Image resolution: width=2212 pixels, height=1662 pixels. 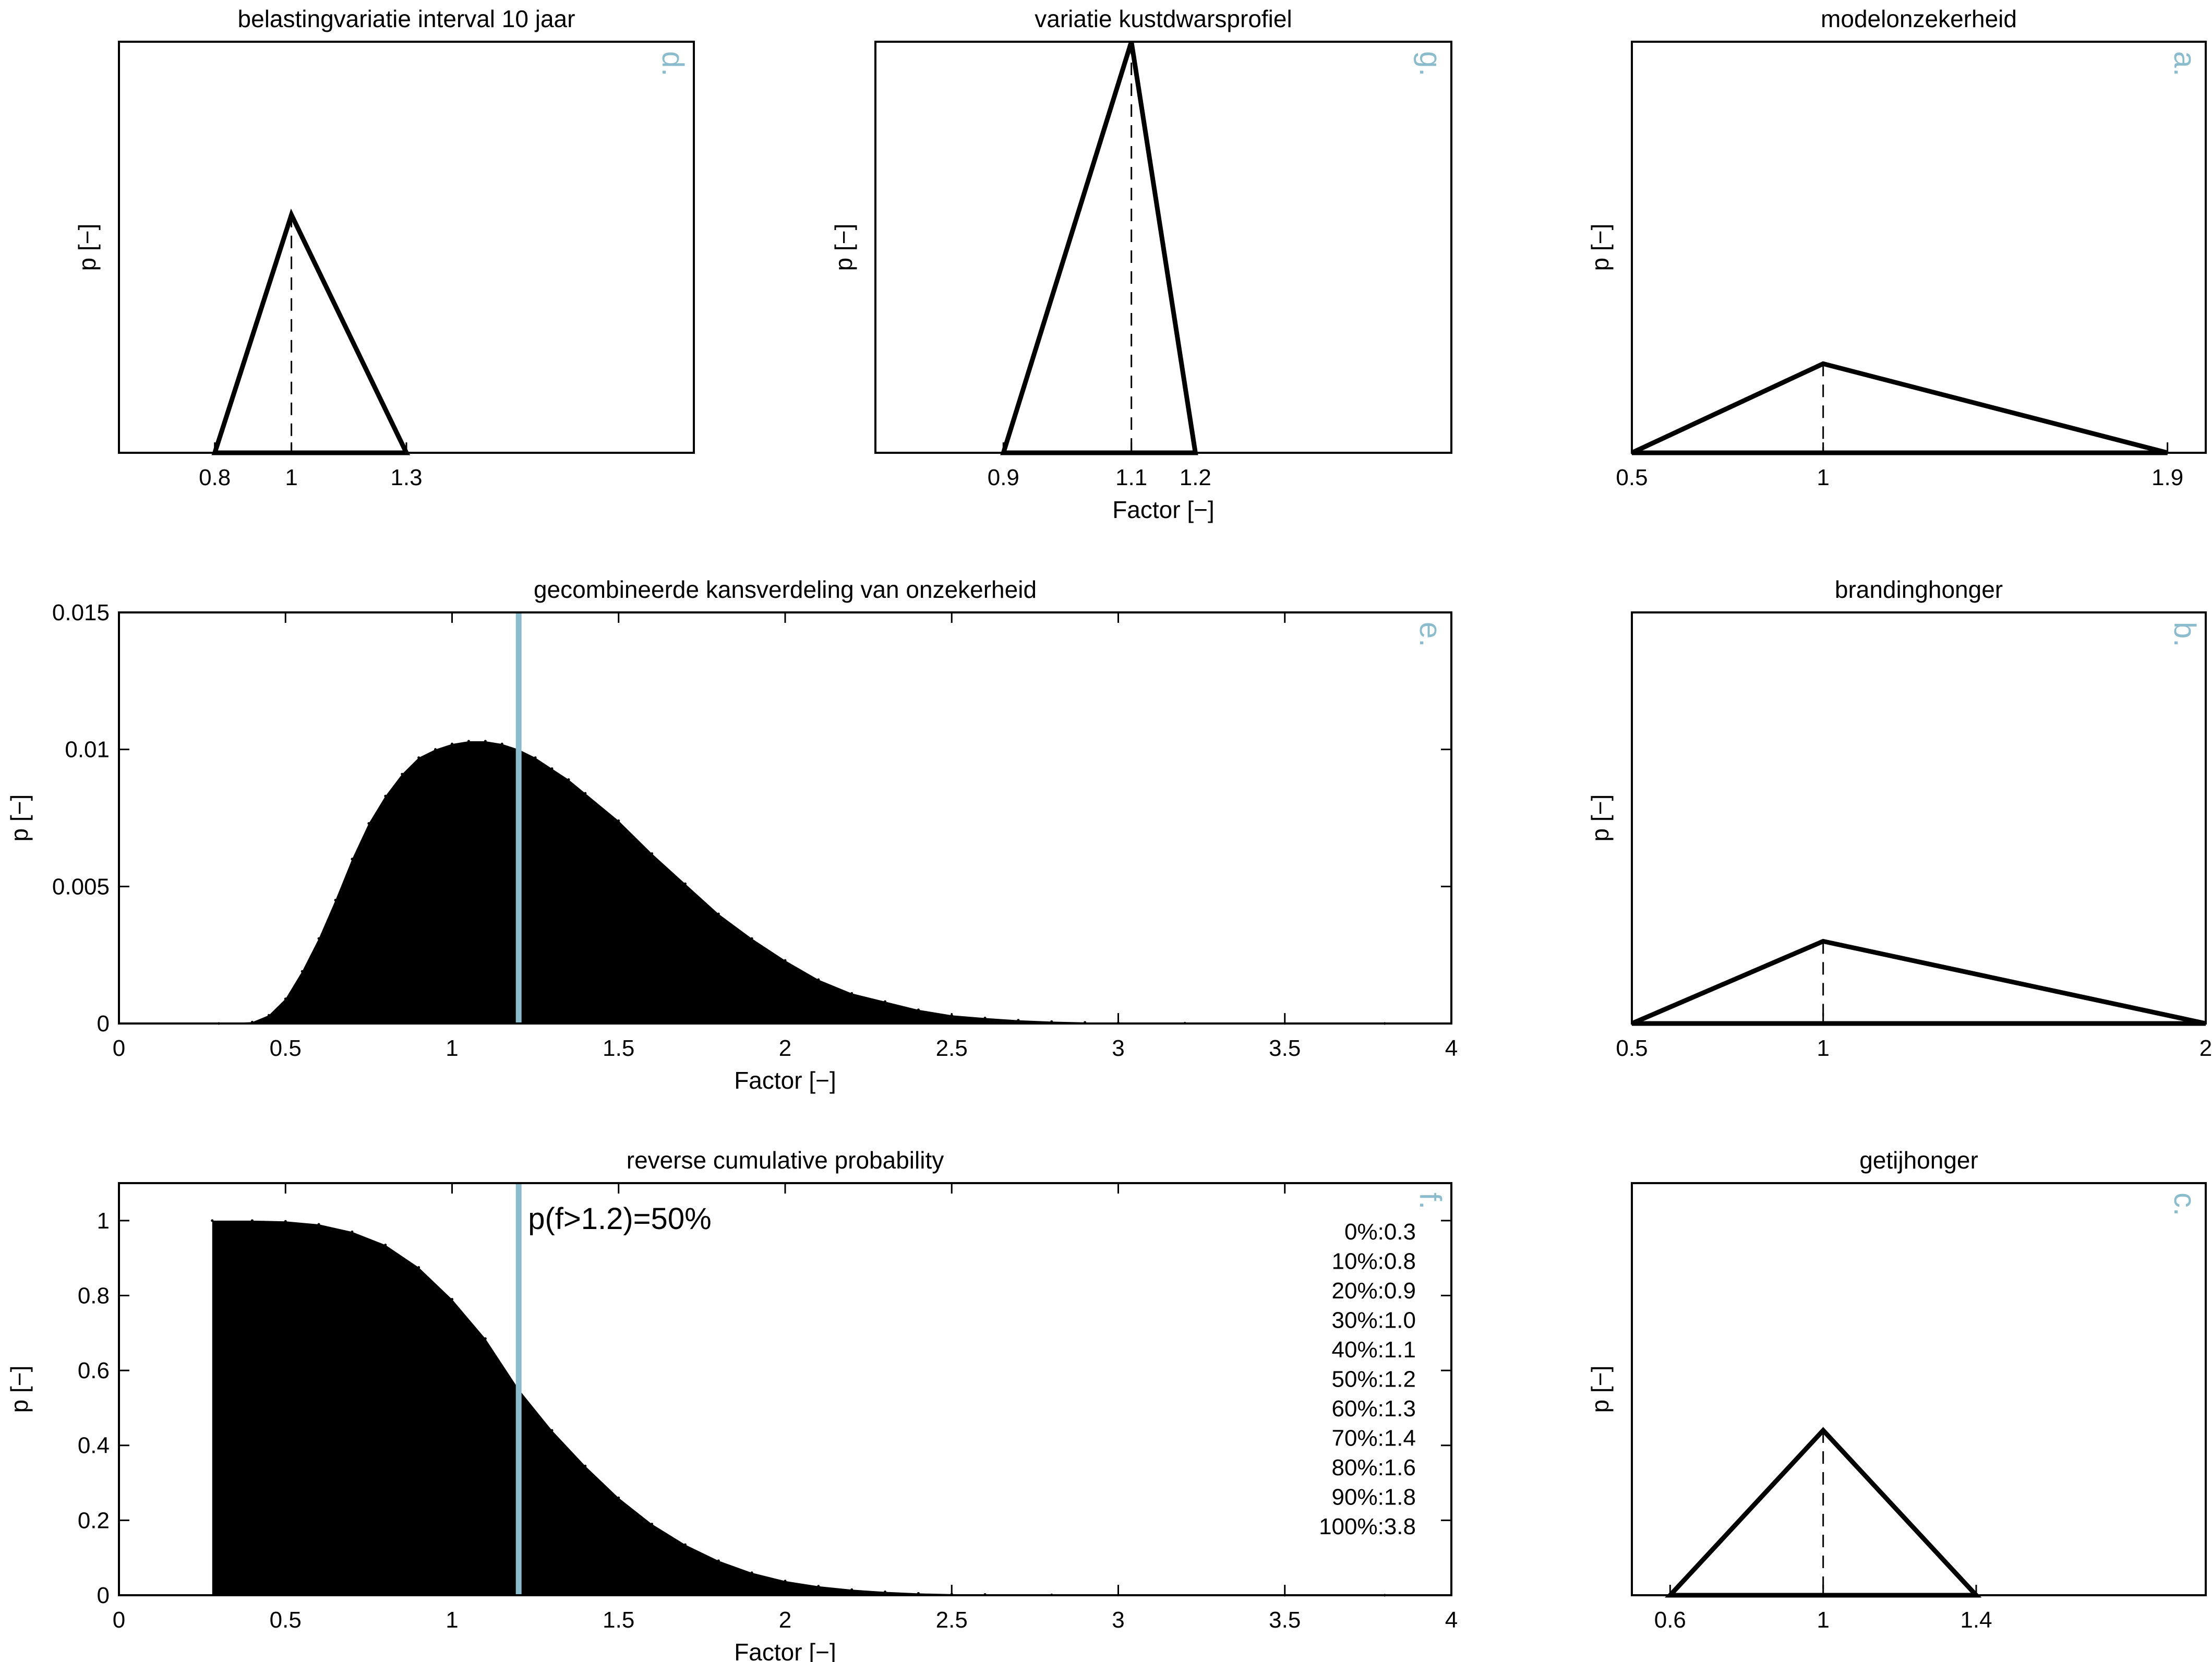 I want to click on percentile-label: 50%:1.2, so click(x=1374, y=1379).